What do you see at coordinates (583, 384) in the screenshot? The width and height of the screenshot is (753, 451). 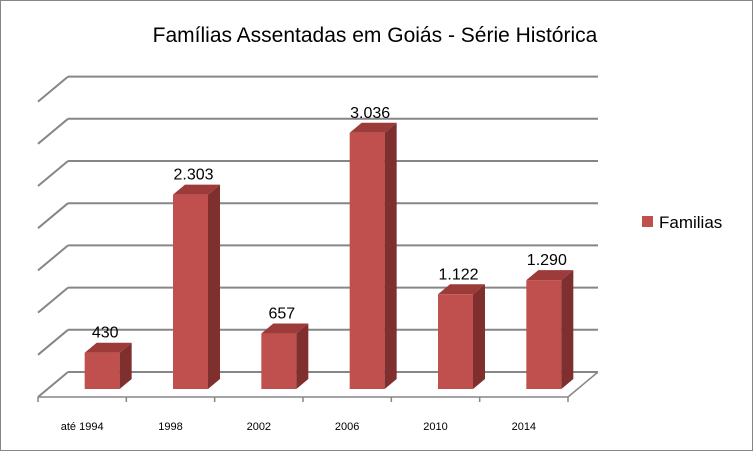 I see `floor-edge` at bounding box center [583, 384].